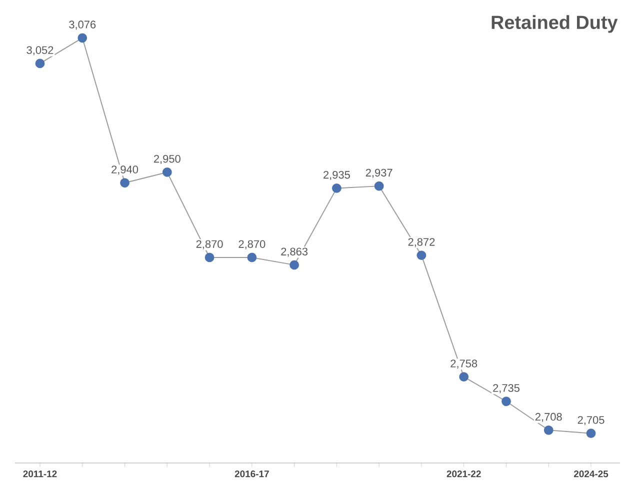 The width and height of the screenshot is (621, 485). Describe the element at coordinates (591, 474) in the screenshot. I see `x-tick-label: 2024-25` at that location.